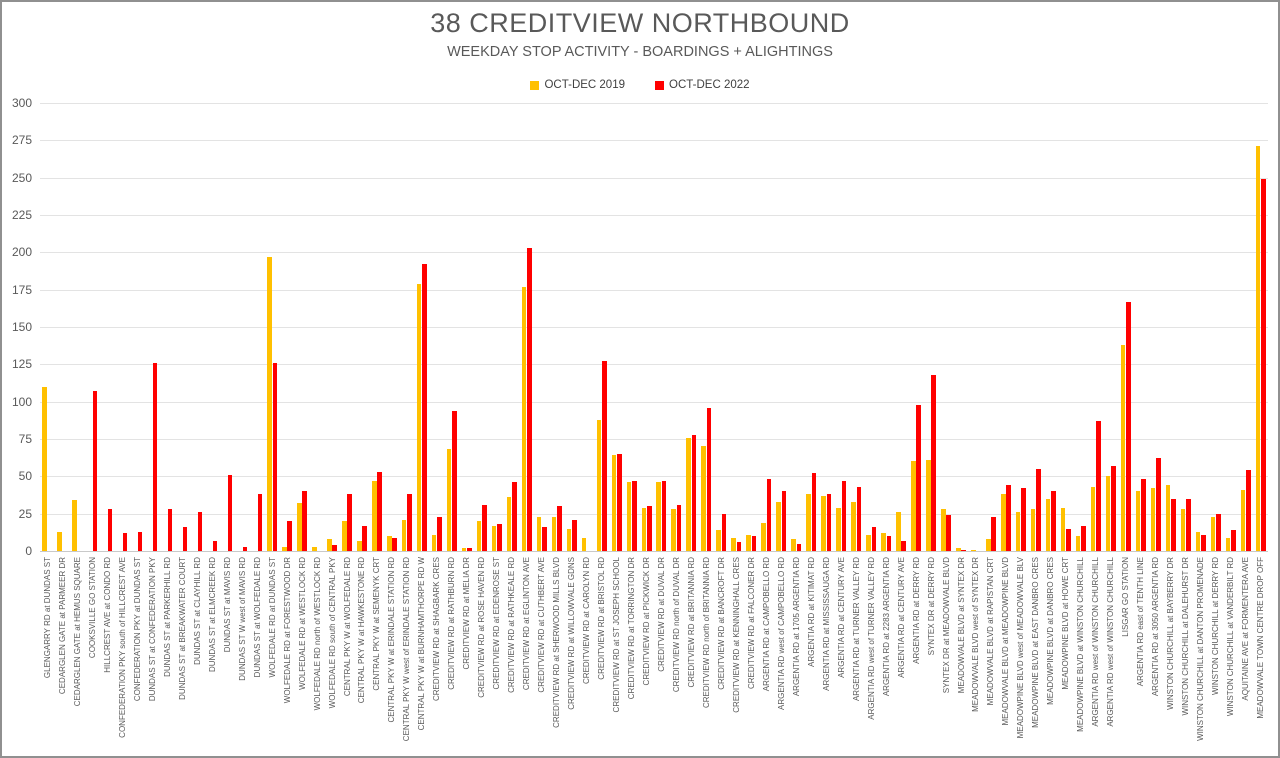 The height and width of the screenshot is (758, 1280). Describe the element at coordinates (21, 140) in the screenshot. I see `y-axis-tick-label: 275` at that location.